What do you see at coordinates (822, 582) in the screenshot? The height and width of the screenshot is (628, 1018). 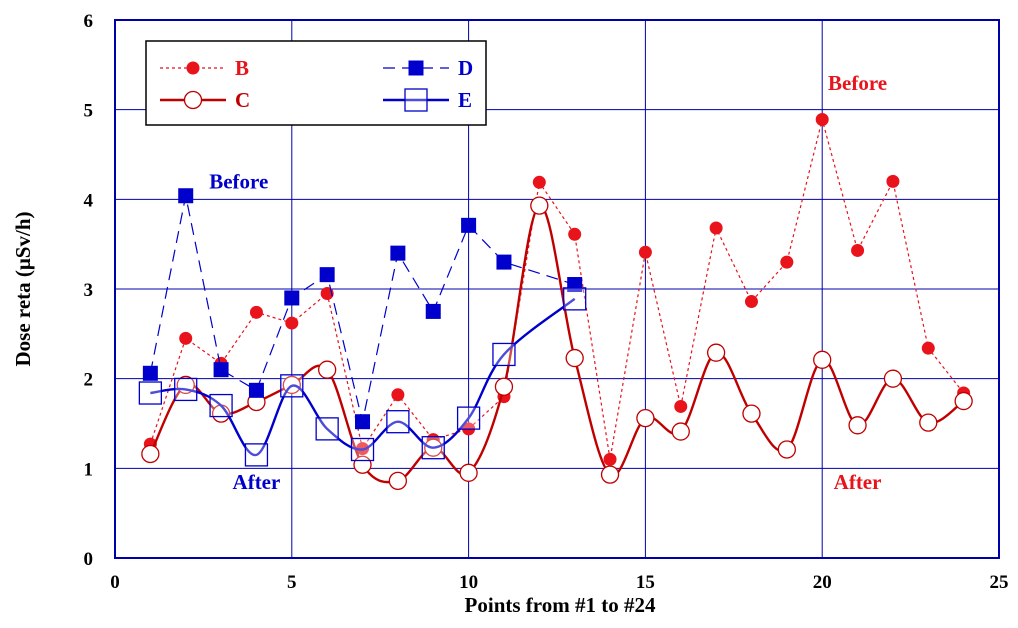 I see `x-tick-label: 20` at bounding box center [822, 582].